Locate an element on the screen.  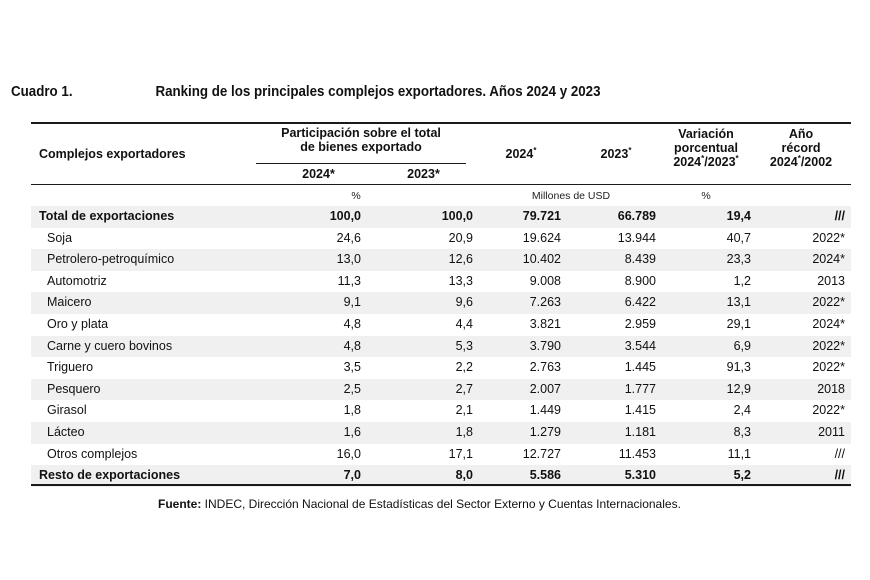
cell-p23: 4,4 is located at coordinates (464, 323).